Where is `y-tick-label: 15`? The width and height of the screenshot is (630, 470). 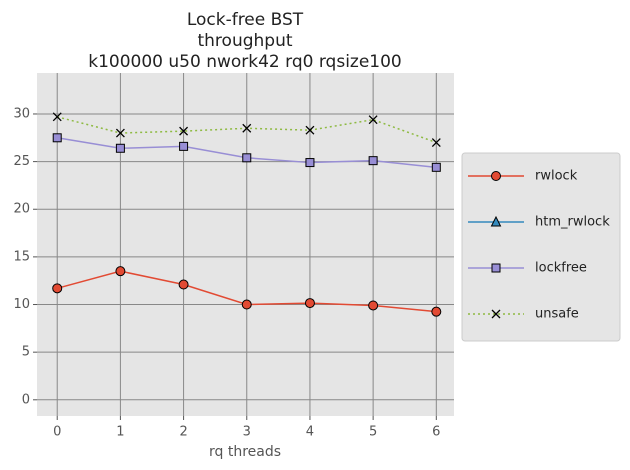 y-tick-label: 15 is located at coordinates (21, 256).